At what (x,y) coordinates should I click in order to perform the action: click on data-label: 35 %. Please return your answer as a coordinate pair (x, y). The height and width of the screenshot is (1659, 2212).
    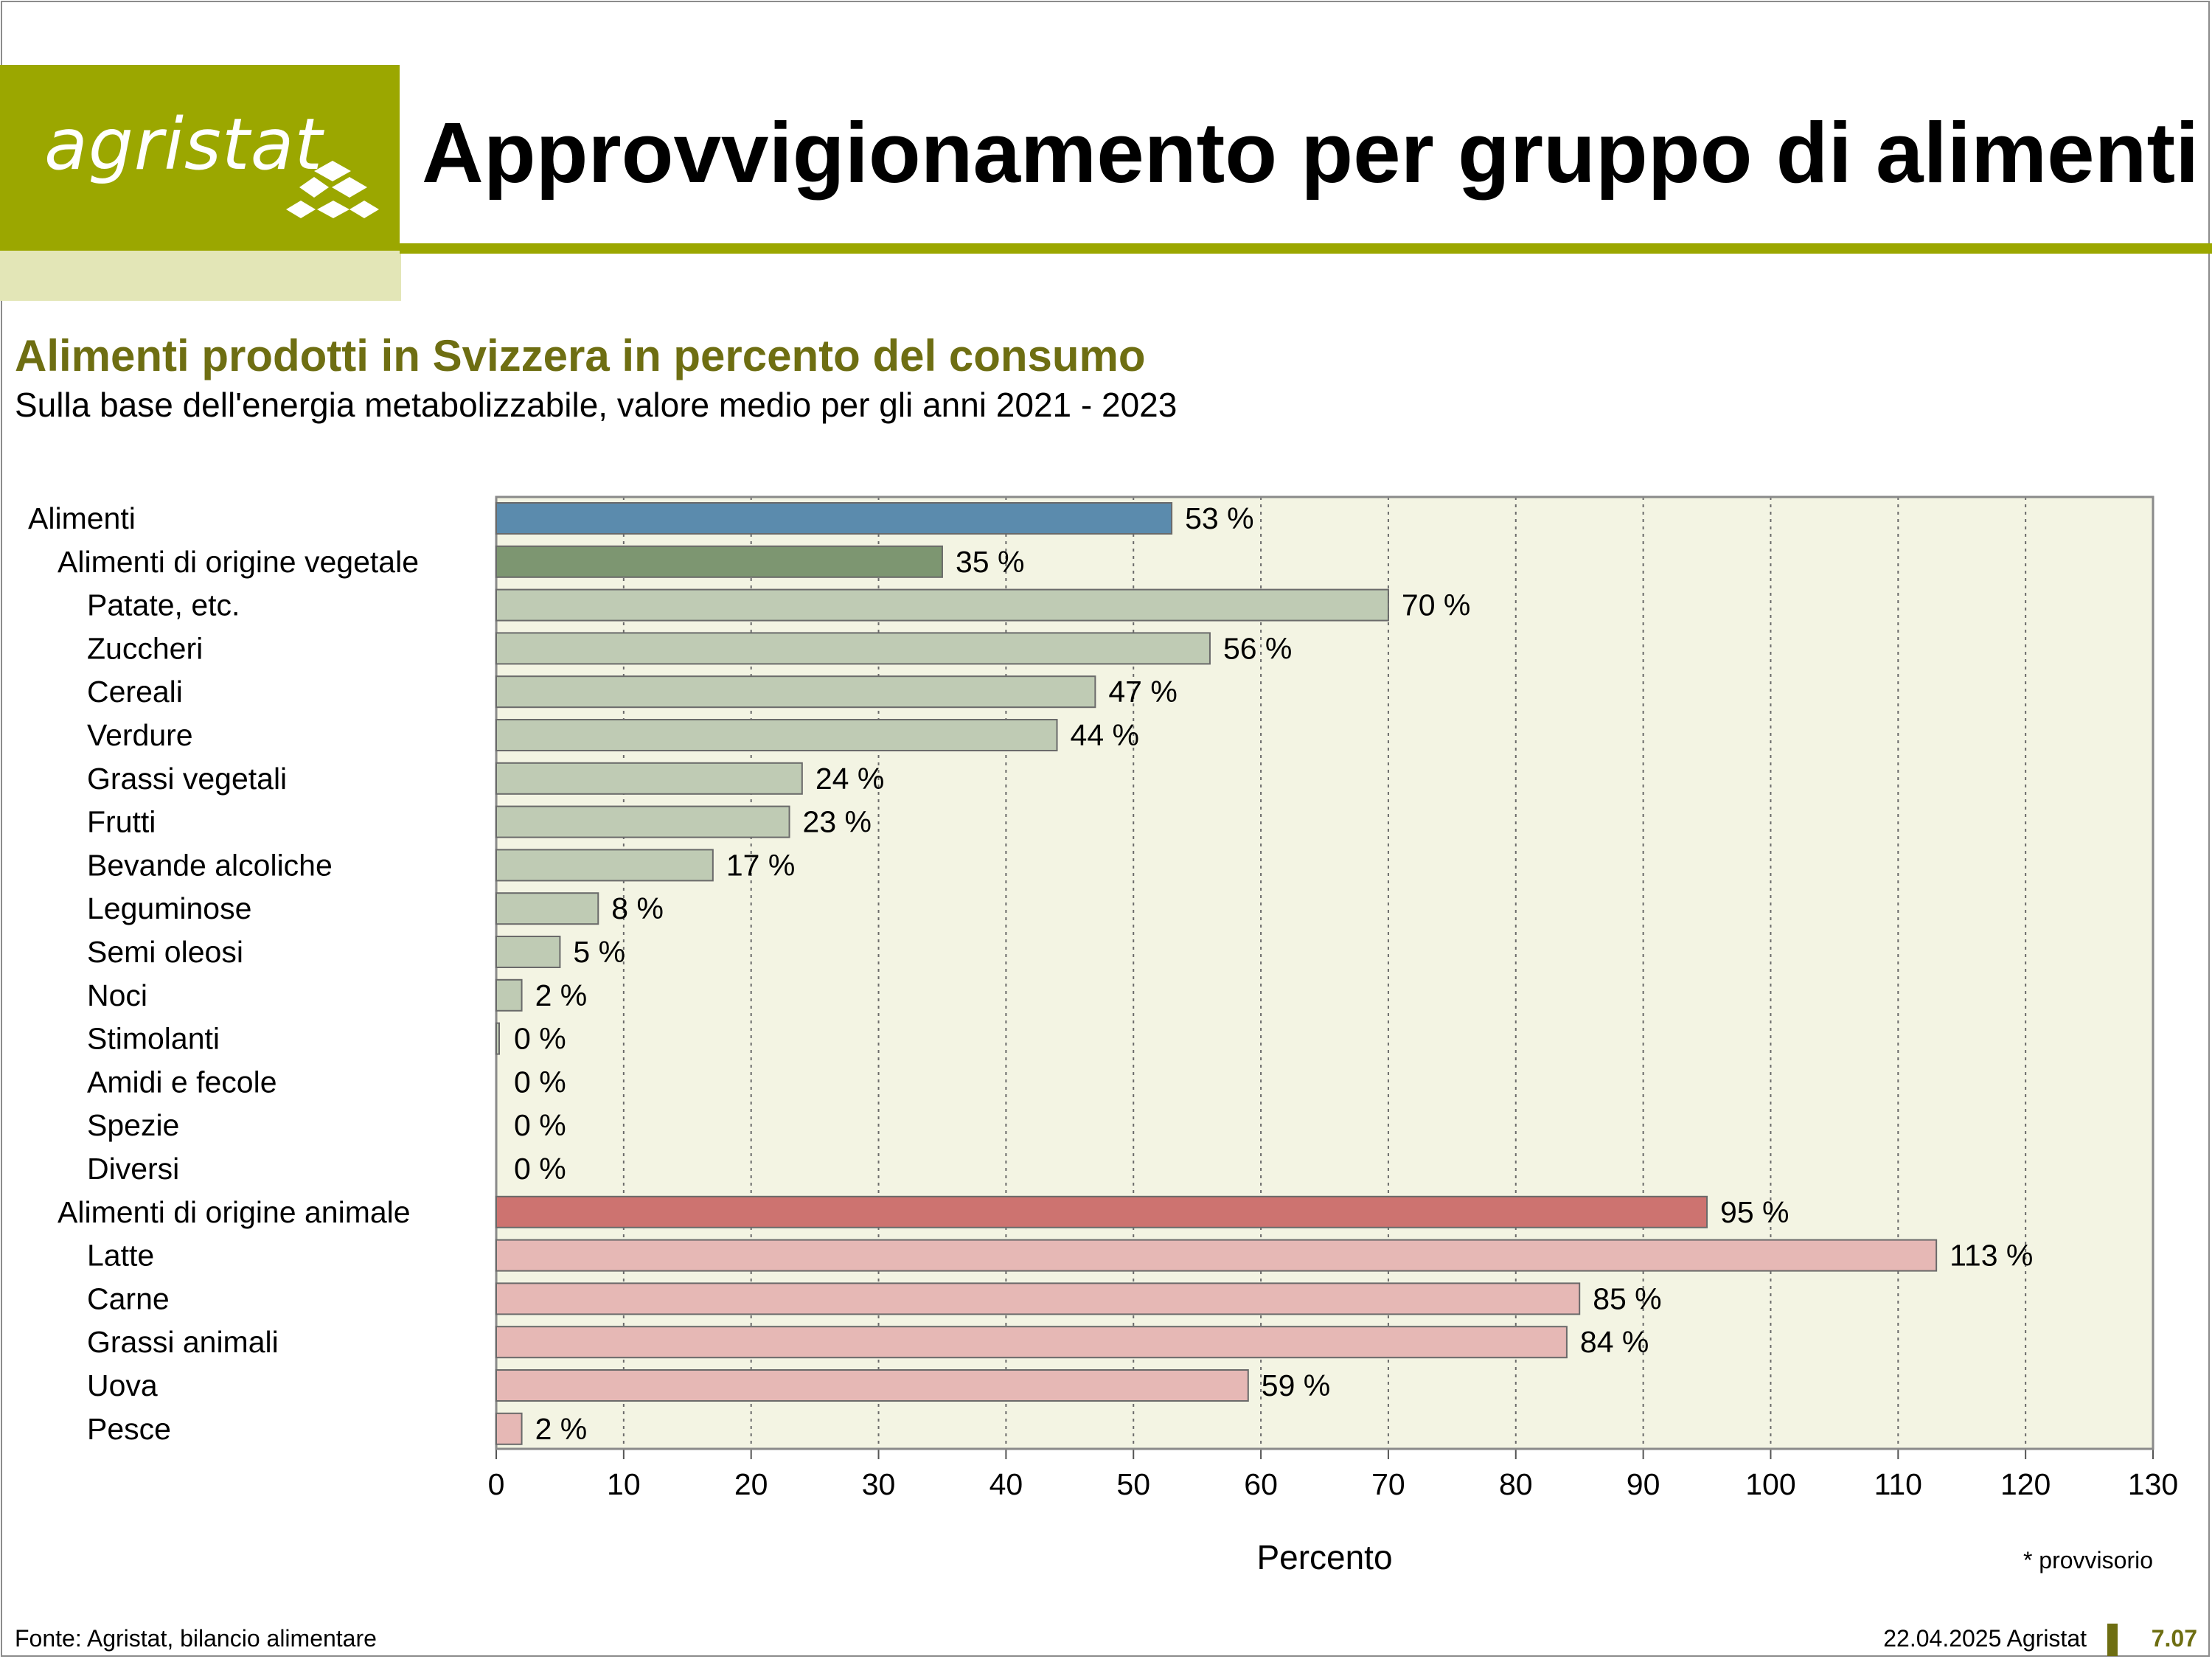
    Looking at the image, I should click on (990, 562).